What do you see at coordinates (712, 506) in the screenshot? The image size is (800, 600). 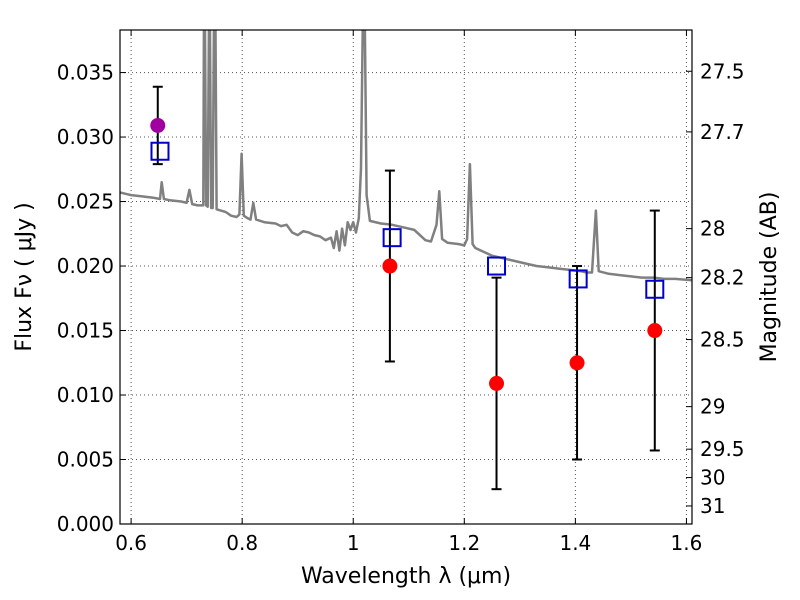 I see `right-tick-label: 31` at bounding box center [712, 506].